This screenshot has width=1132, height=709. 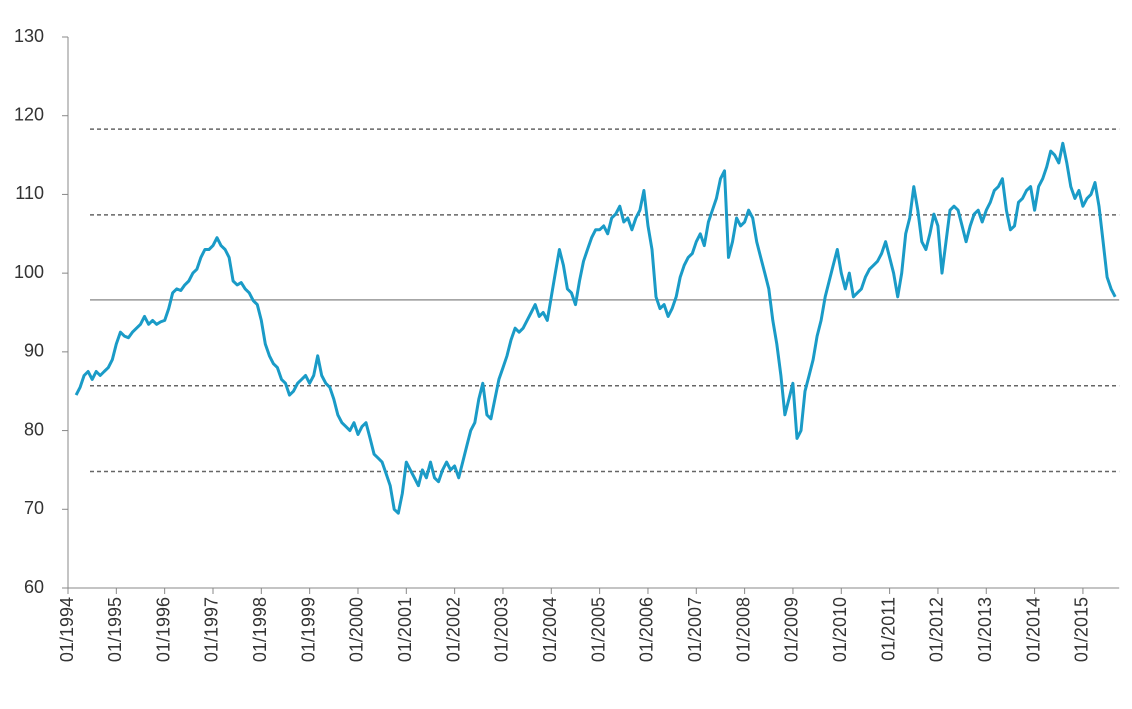 I want to click on x-tick-label: 01/1995, so click(x=115, y=629).